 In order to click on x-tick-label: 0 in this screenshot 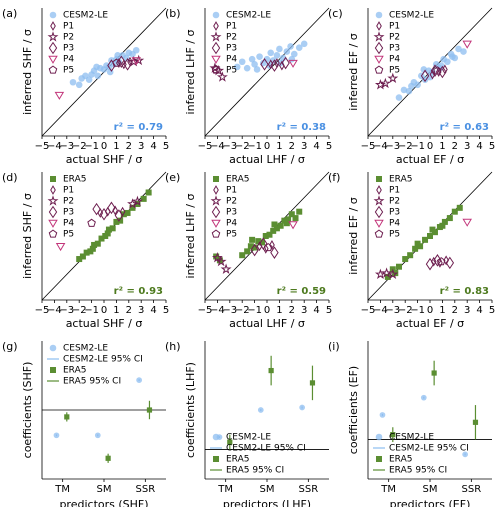, I will do `click(267, 310)`.